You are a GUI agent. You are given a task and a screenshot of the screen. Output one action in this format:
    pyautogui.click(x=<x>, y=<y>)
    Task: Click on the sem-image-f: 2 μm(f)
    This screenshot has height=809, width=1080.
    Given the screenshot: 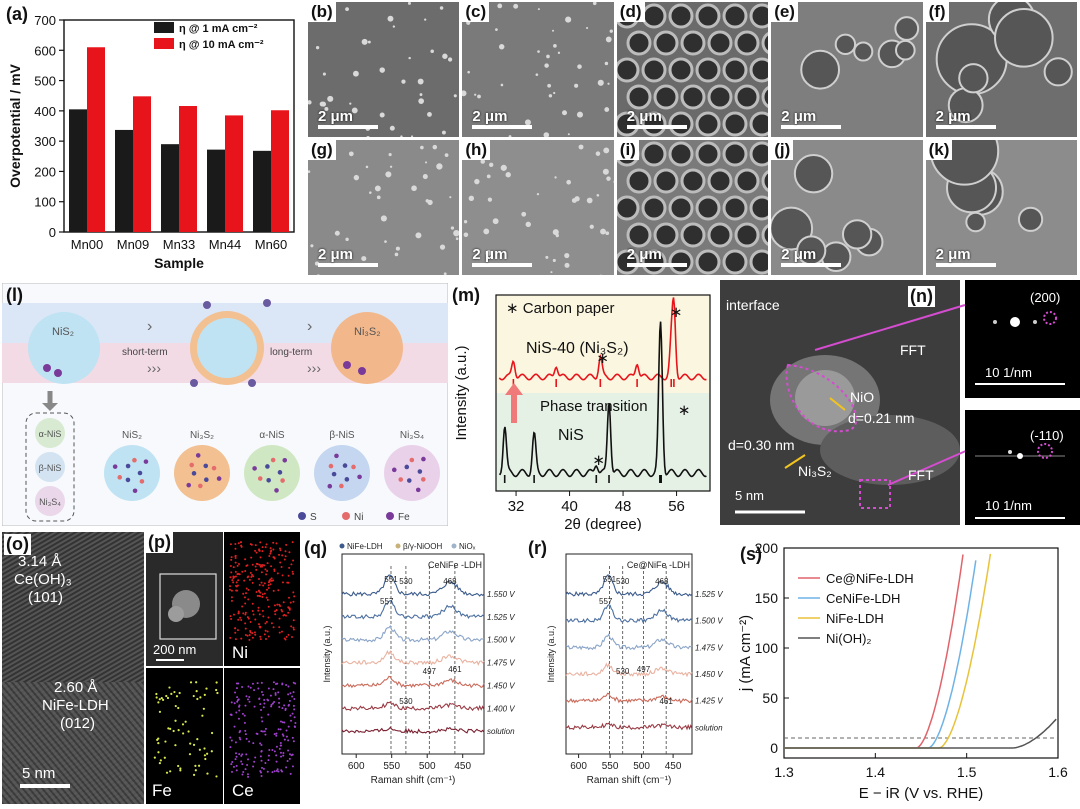 What is the action you would take?
    pyautogui.click(x=1001, y=69)
    